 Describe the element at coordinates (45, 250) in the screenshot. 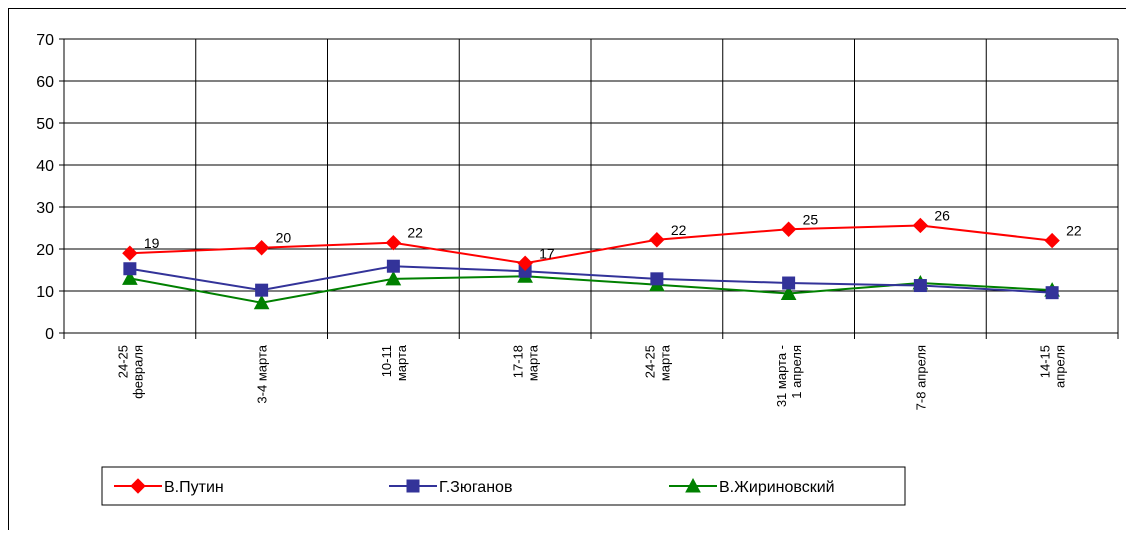

I see `y-tick-label: 20` at that location.